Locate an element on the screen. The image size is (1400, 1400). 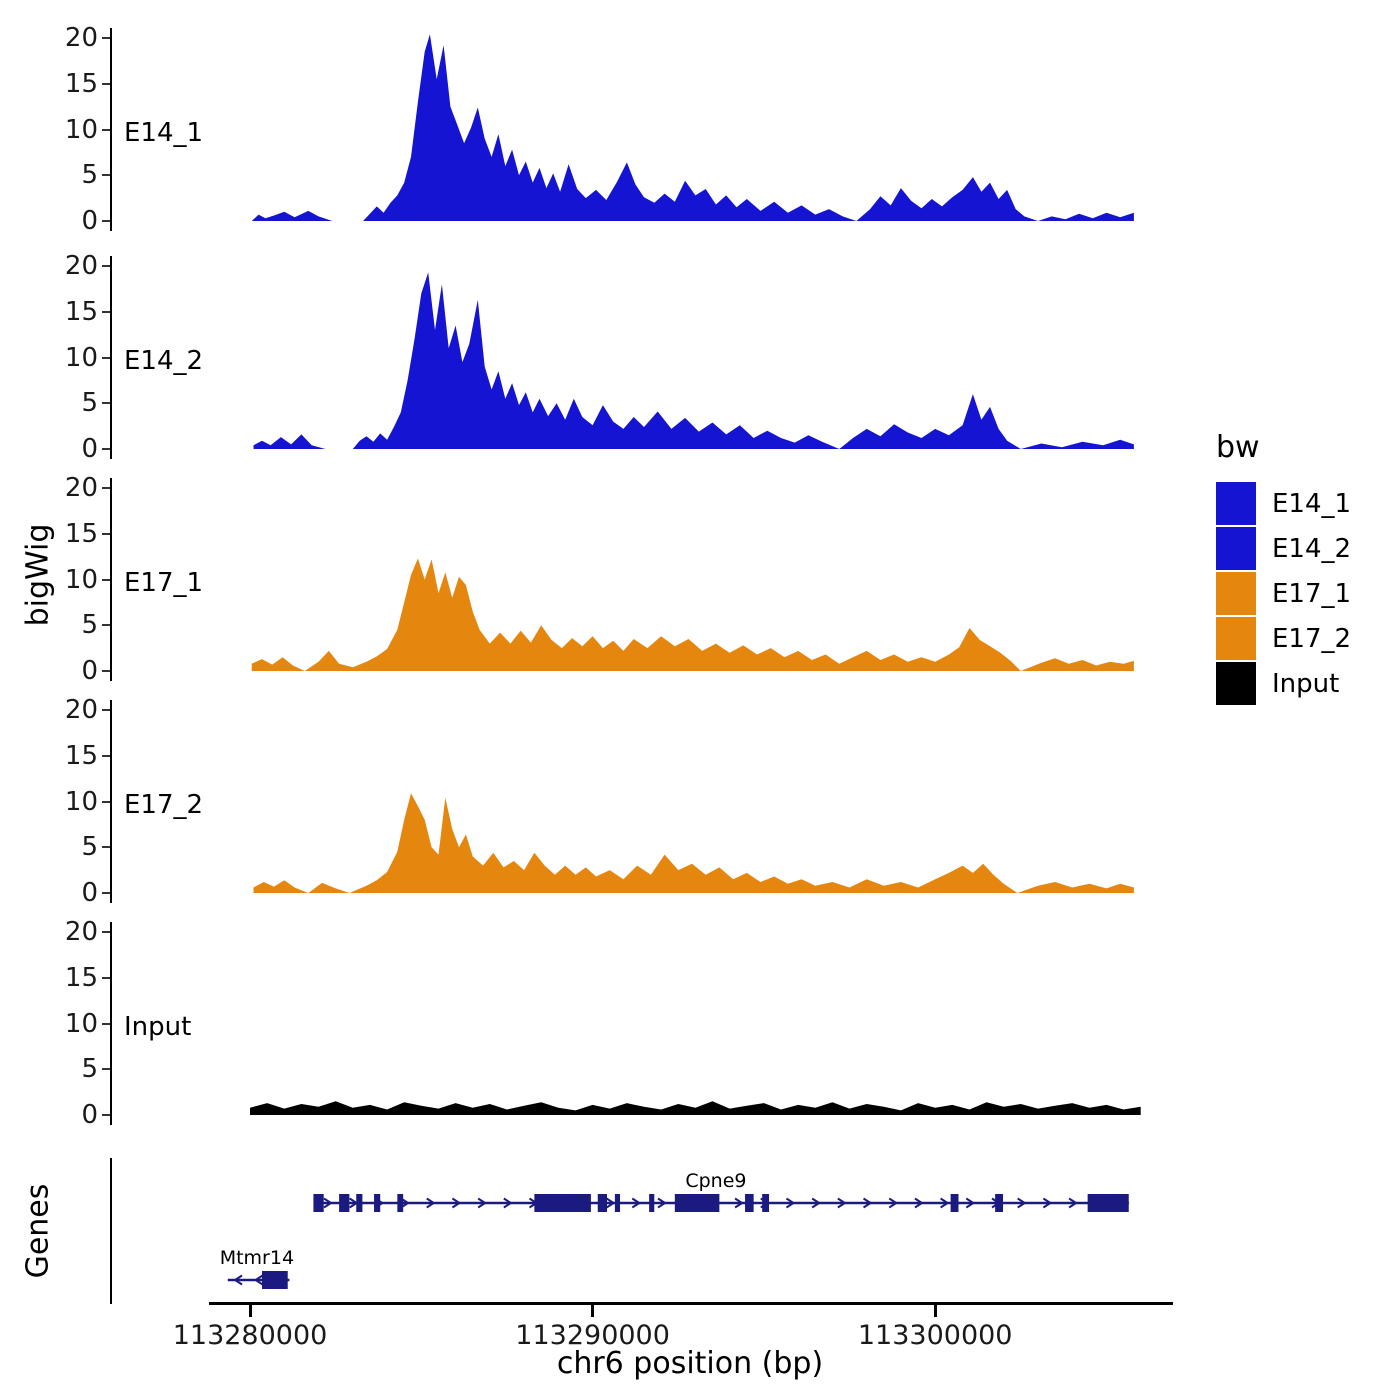
legend-label: Input is located at coordinates (1306, 683).